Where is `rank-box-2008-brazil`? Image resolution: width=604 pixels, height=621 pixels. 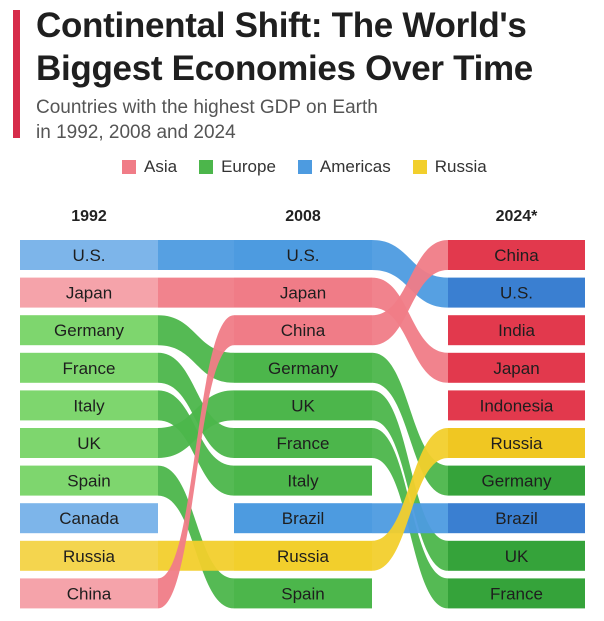 rank-box-2008-brazil is located at coordinates (303, 518).